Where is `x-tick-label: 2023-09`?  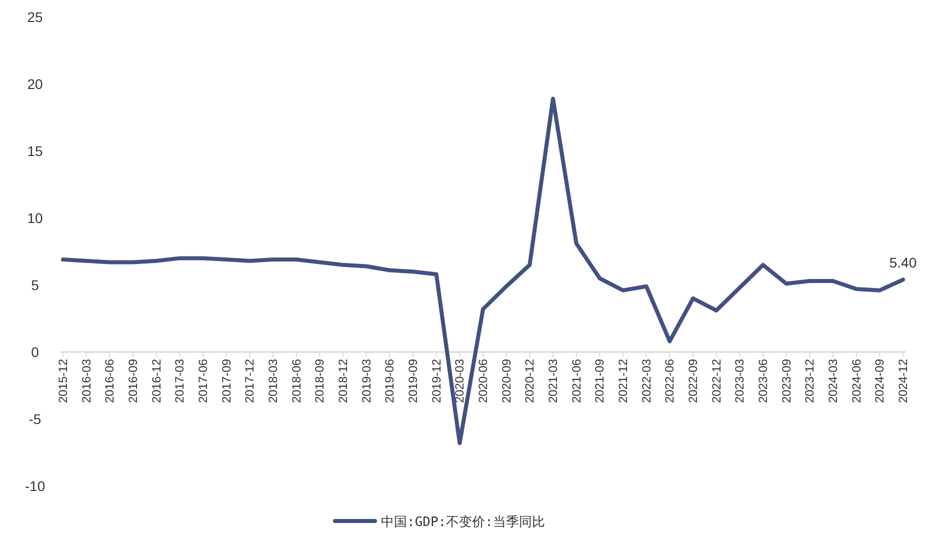 x-tick-label: 2023-09 is located at coordinates (786, 381).